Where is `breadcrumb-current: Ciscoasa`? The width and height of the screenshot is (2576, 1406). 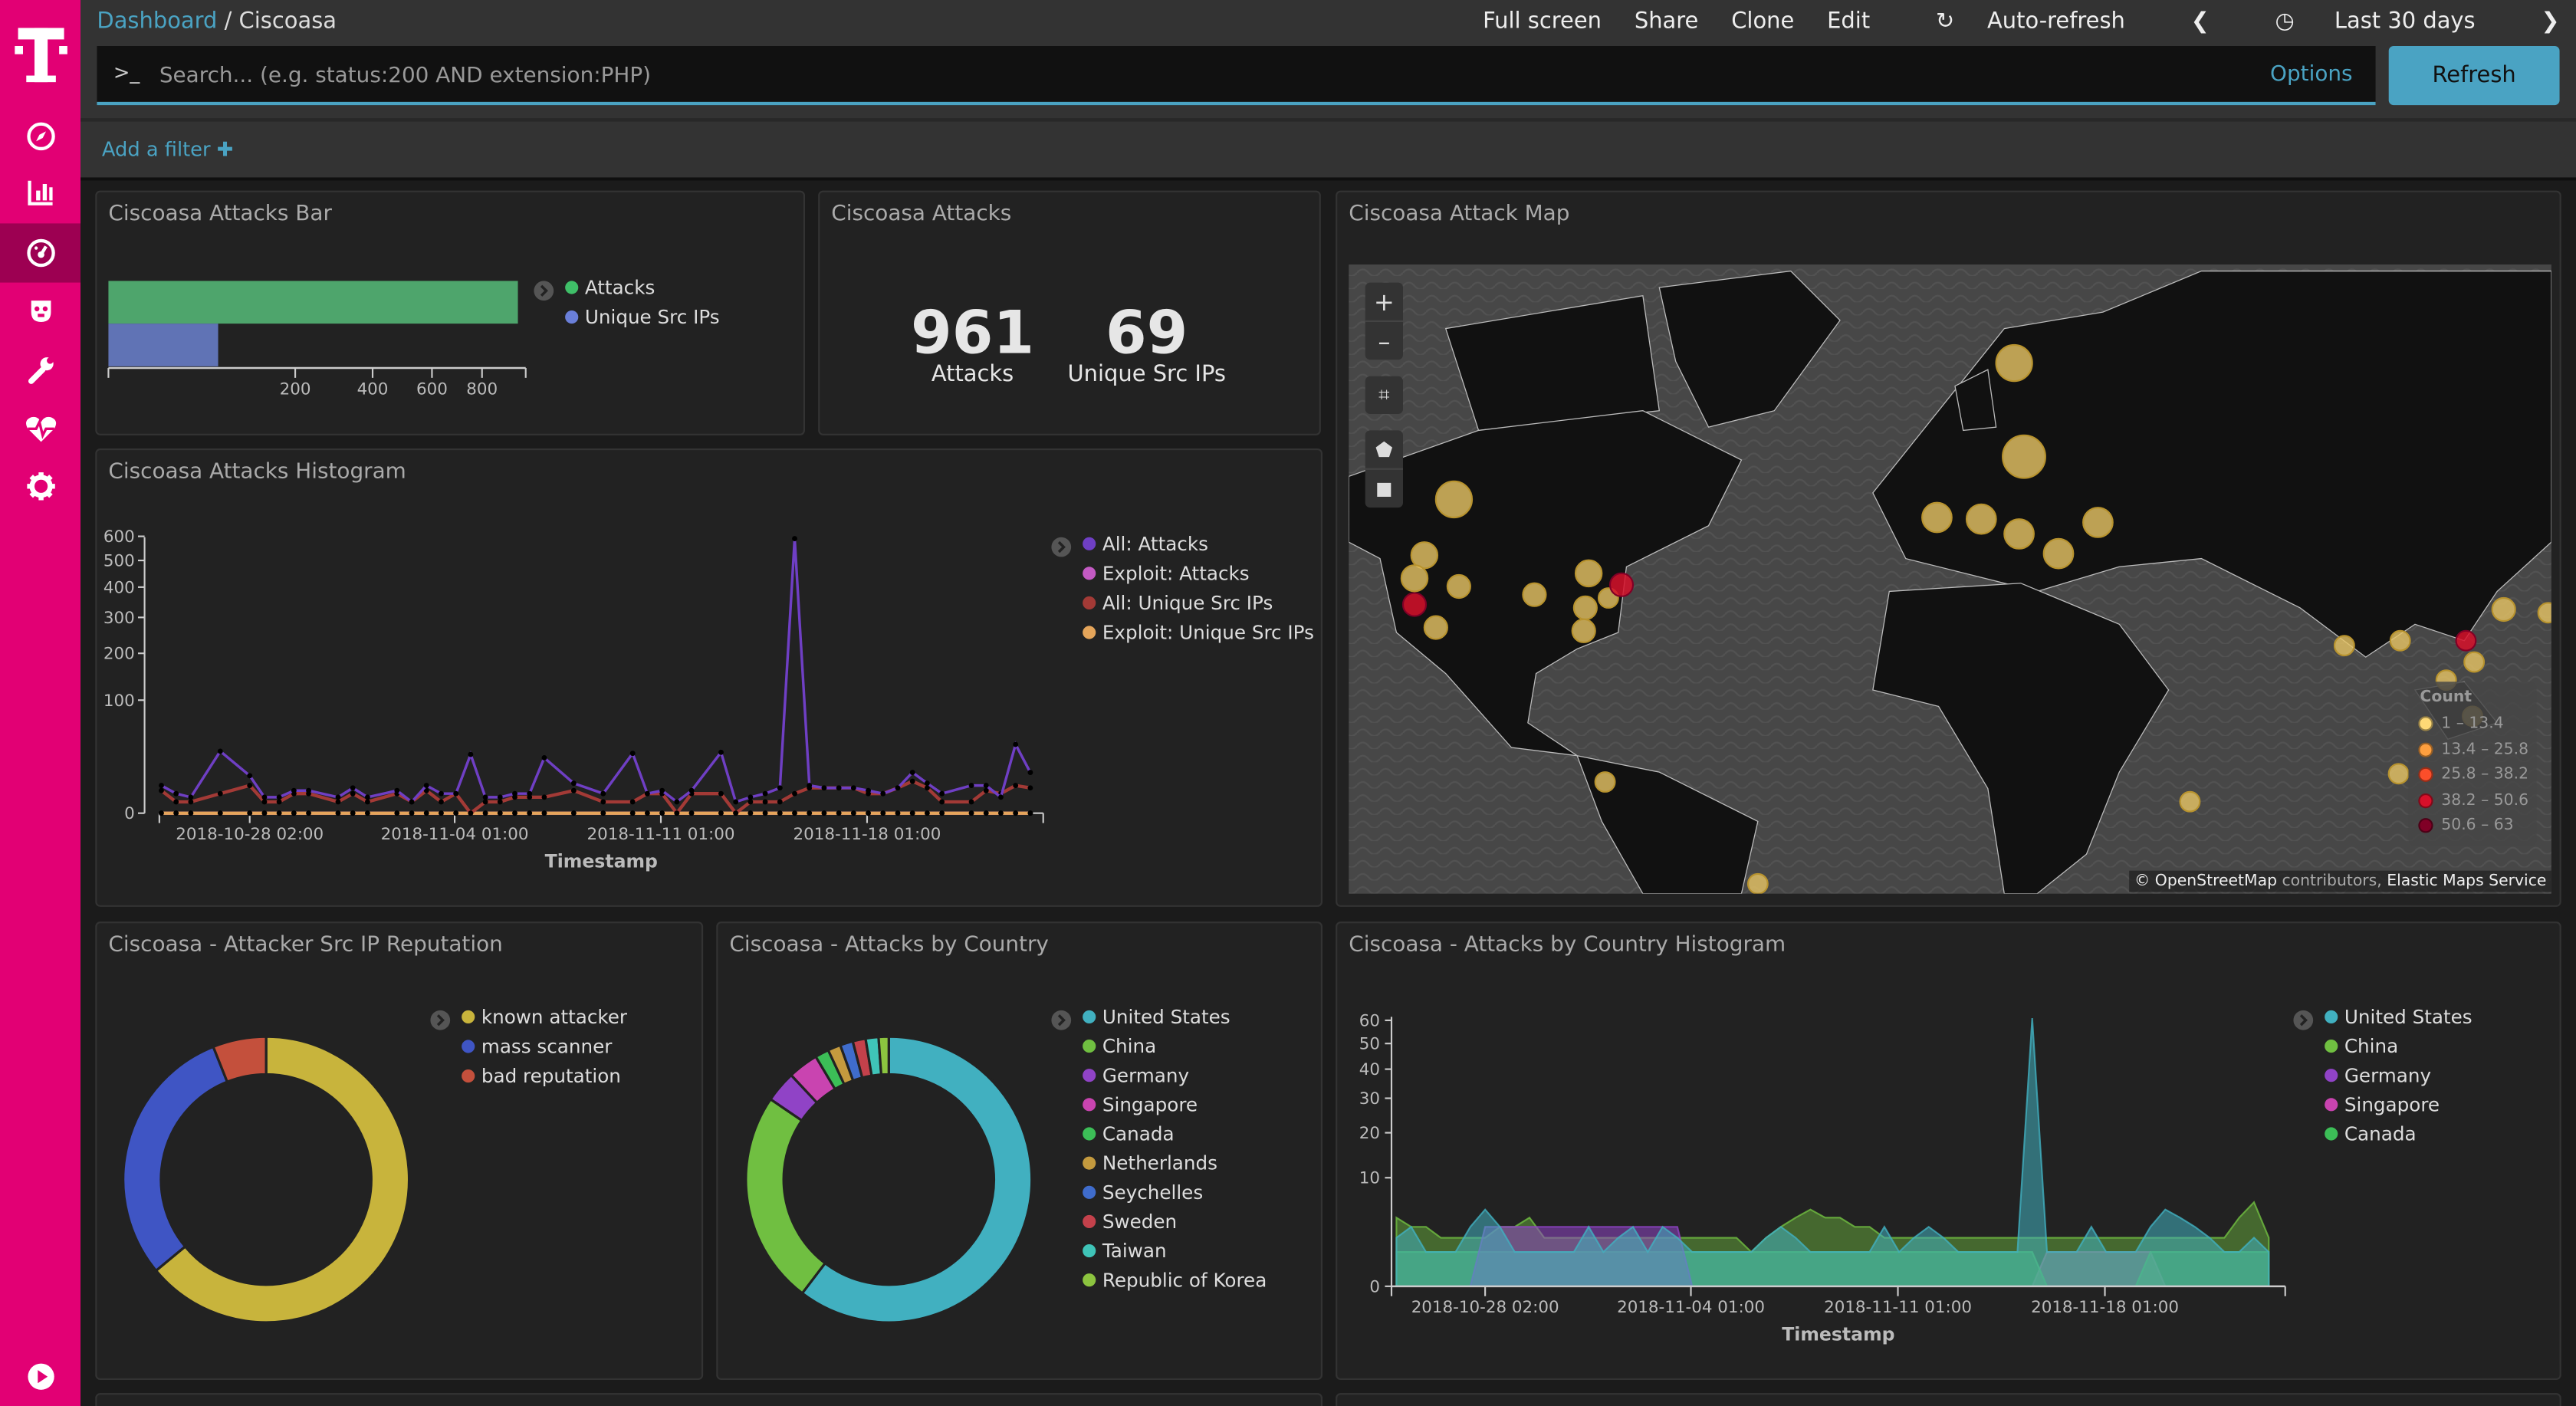 breadcrumb-current: Ciscoasa is located at coordinates (287, 21).